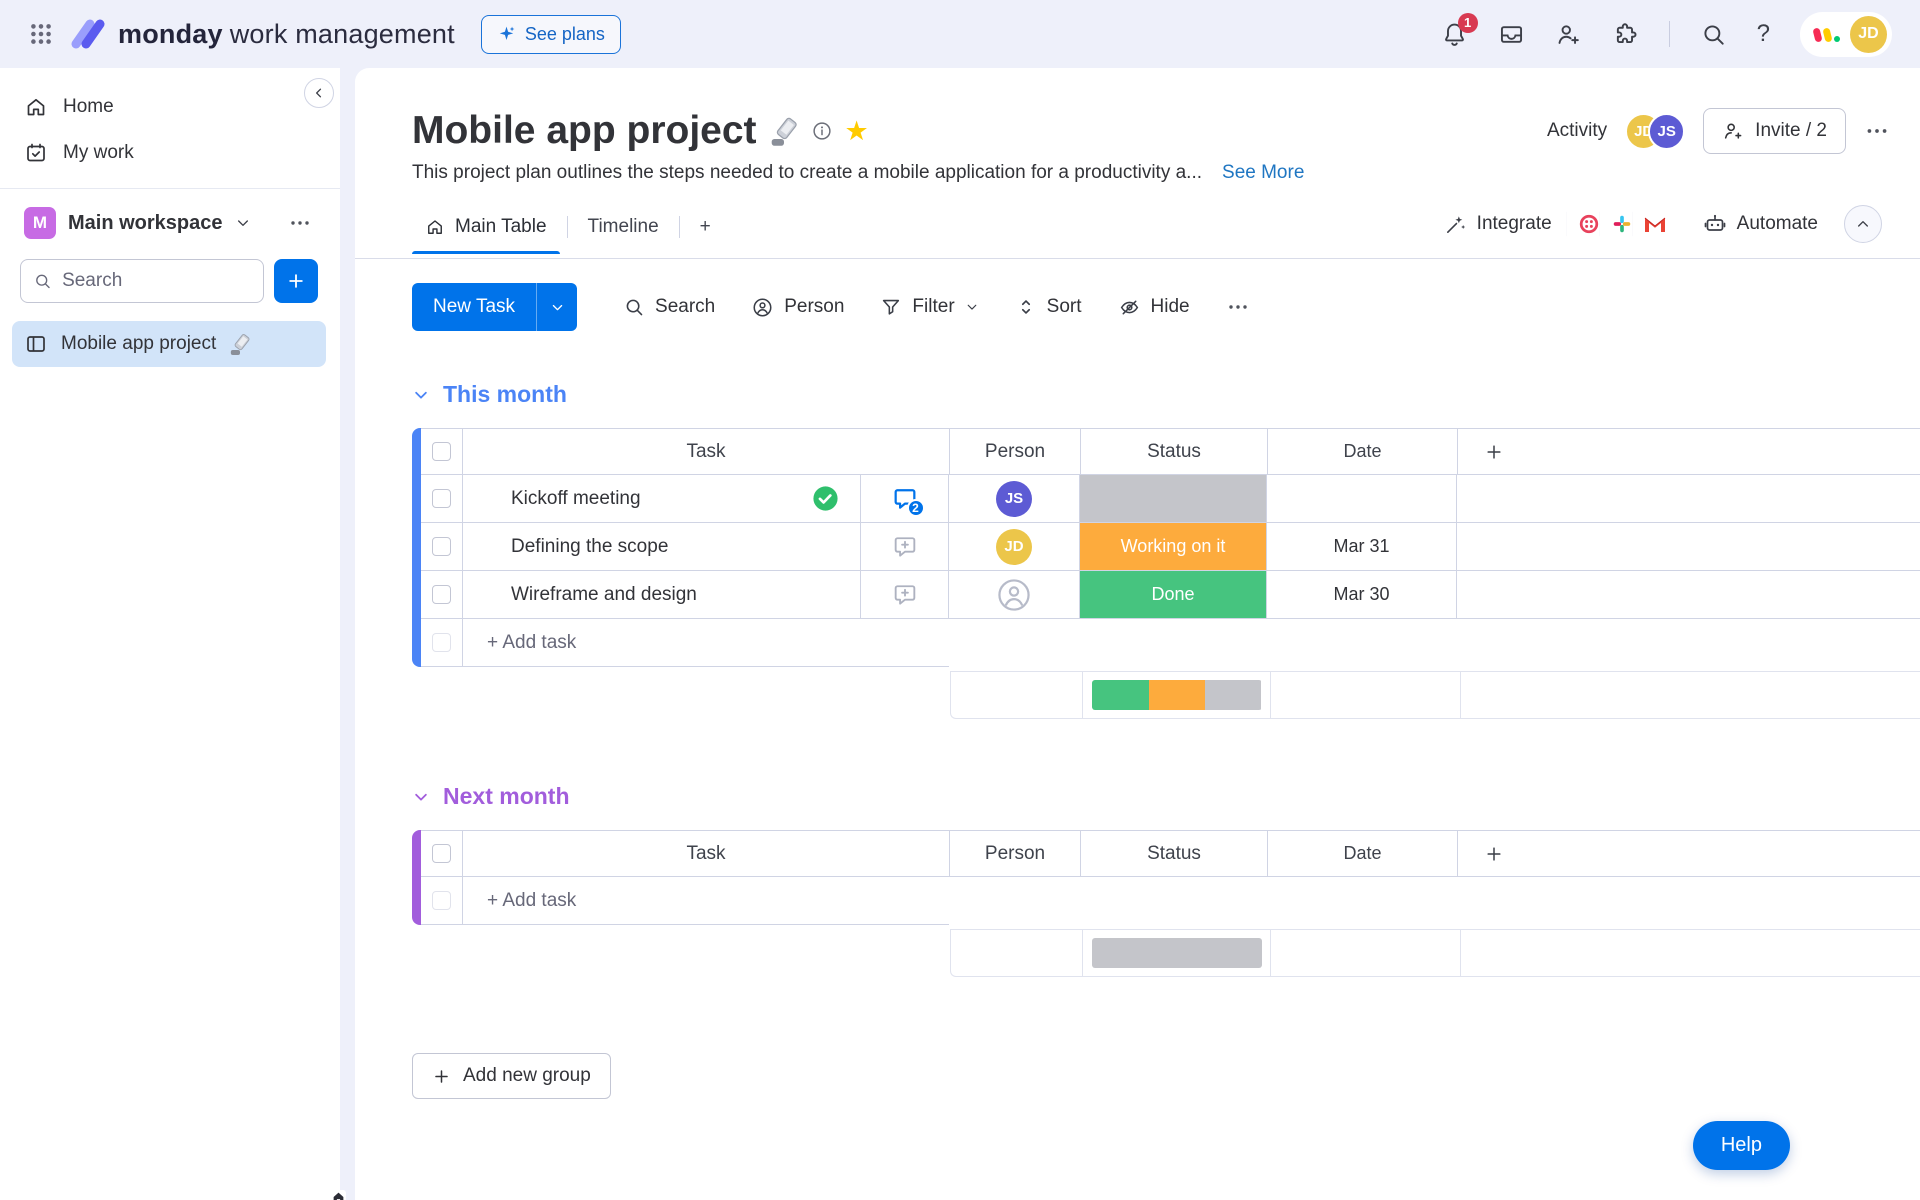 The width and height of the screenshot is (1920, 1200). I want to click on person-avatar: JD, so click(1014, 546).